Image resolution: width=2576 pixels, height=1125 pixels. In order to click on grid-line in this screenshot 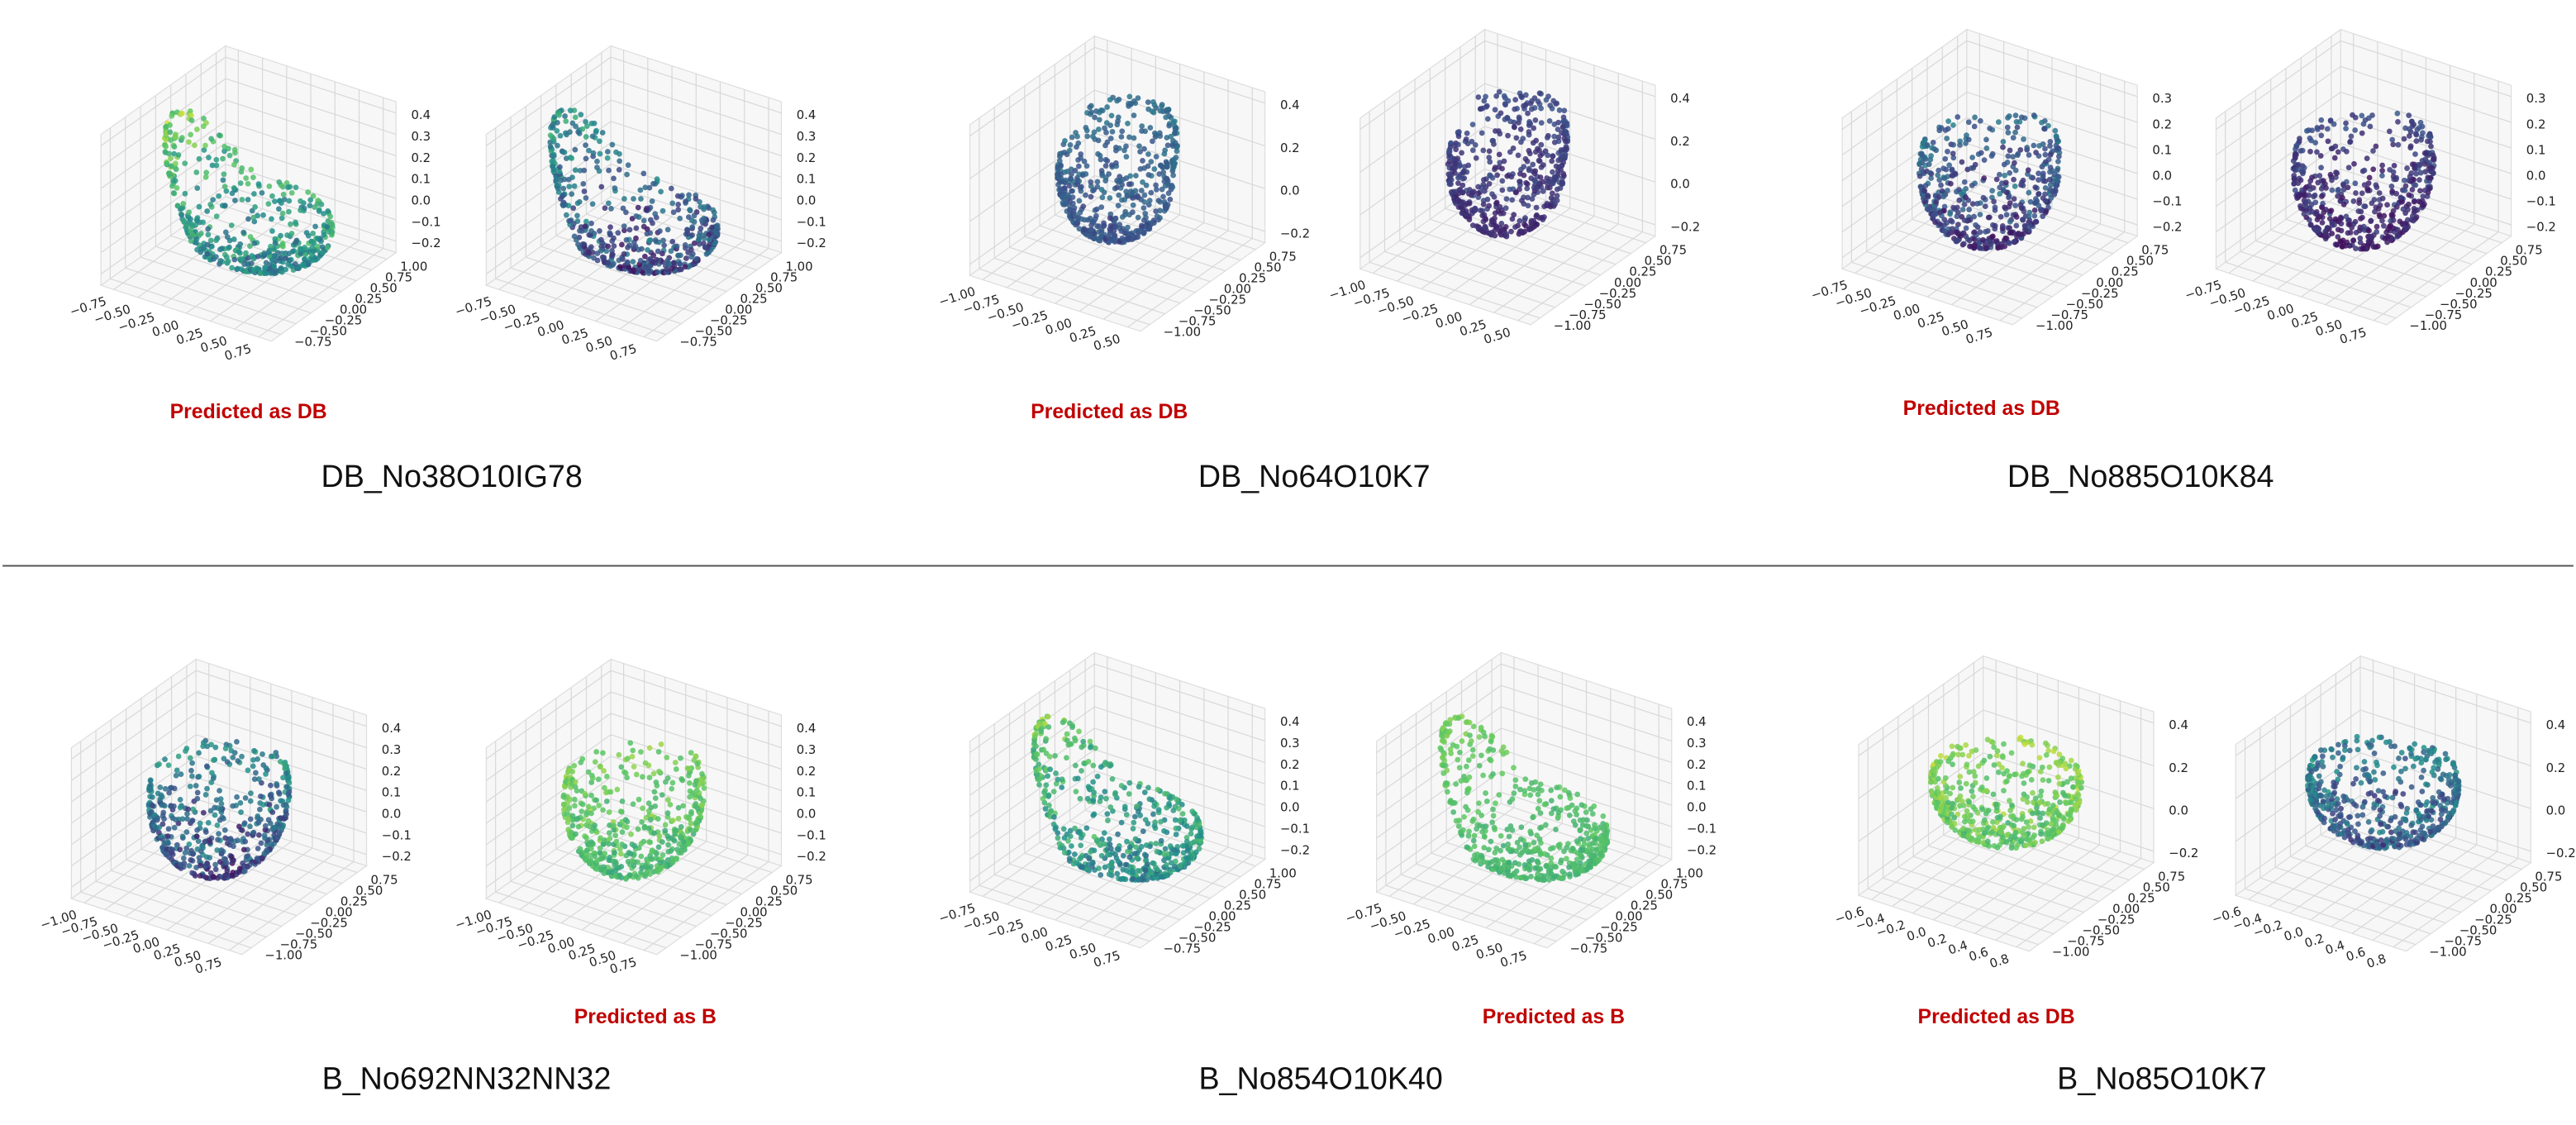, I will do `click(1032, 91)`.